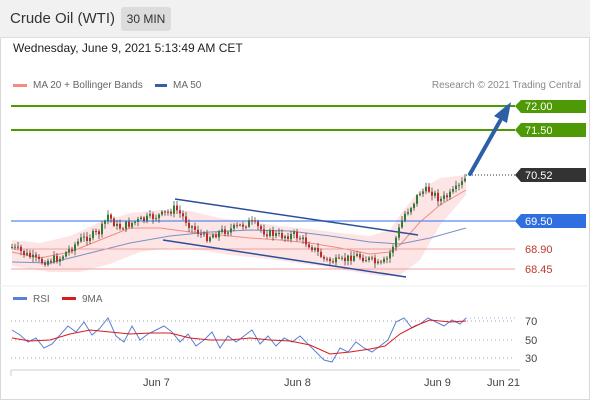  I want to click on rsi-ma-legend-label: 9MA, so click(92, 299).